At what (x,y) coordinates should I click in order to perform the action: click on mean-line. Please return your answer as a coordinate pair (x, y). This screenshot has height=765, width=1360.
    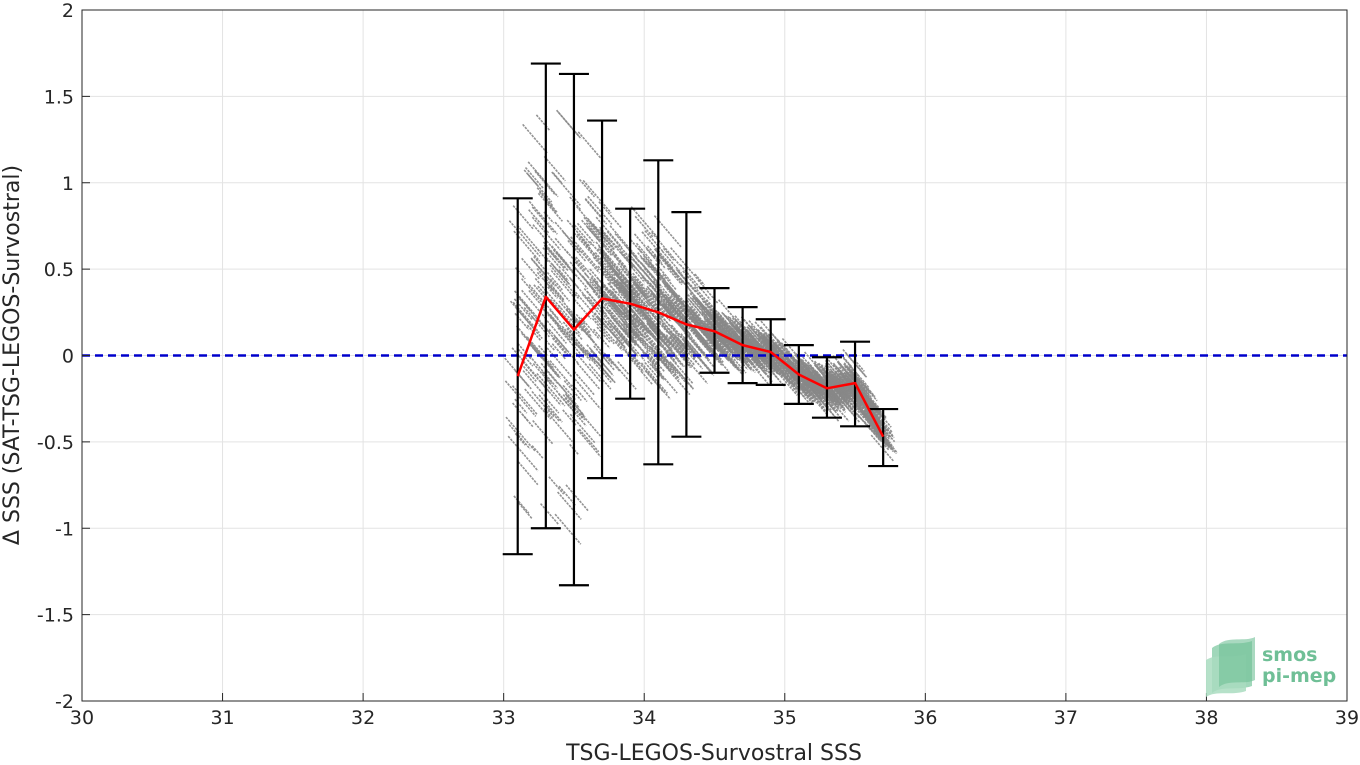
    Looking at the image, I should click on (700, 366).